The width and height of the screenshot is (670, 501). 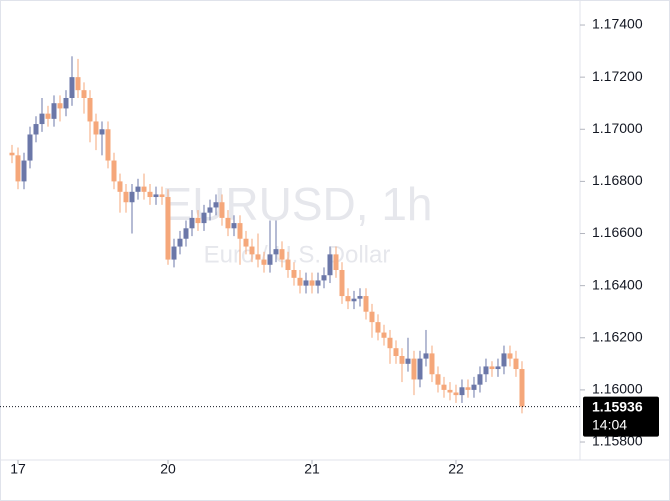 What do you see at coordinates (617, 284) in the screenshot?
I see `y-tick-label: 1.16400` at bounding box center [617, 284].